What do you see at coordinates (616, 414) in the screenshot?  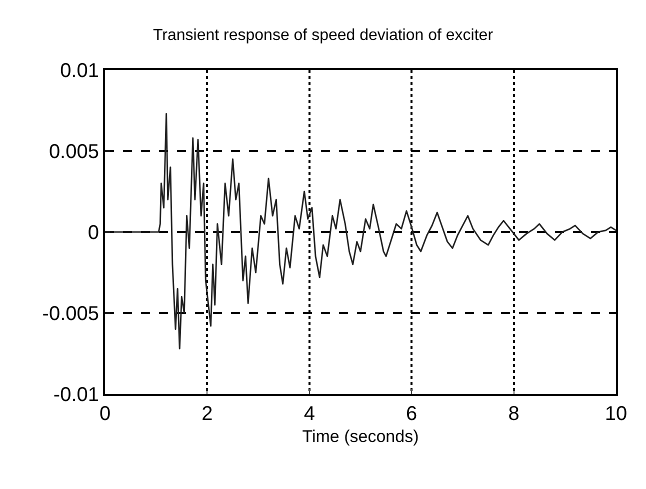 I see `x-tick-label: 10` at bounding box center [616, 414].